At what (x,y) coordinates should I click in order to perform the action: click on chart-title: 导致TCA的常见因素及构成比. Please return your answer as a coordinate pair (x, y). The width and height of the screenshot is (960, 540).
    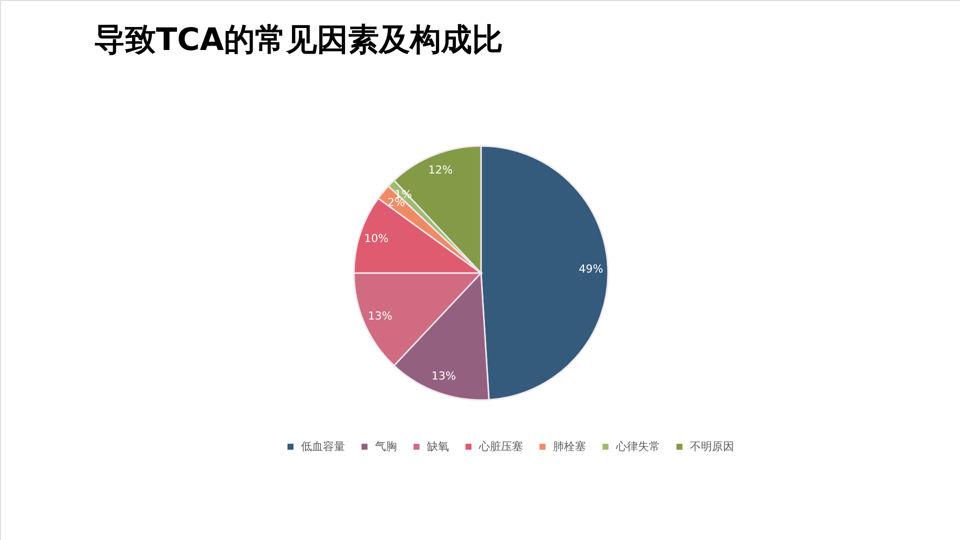
    Looking at the image, I should click on (298, 40).